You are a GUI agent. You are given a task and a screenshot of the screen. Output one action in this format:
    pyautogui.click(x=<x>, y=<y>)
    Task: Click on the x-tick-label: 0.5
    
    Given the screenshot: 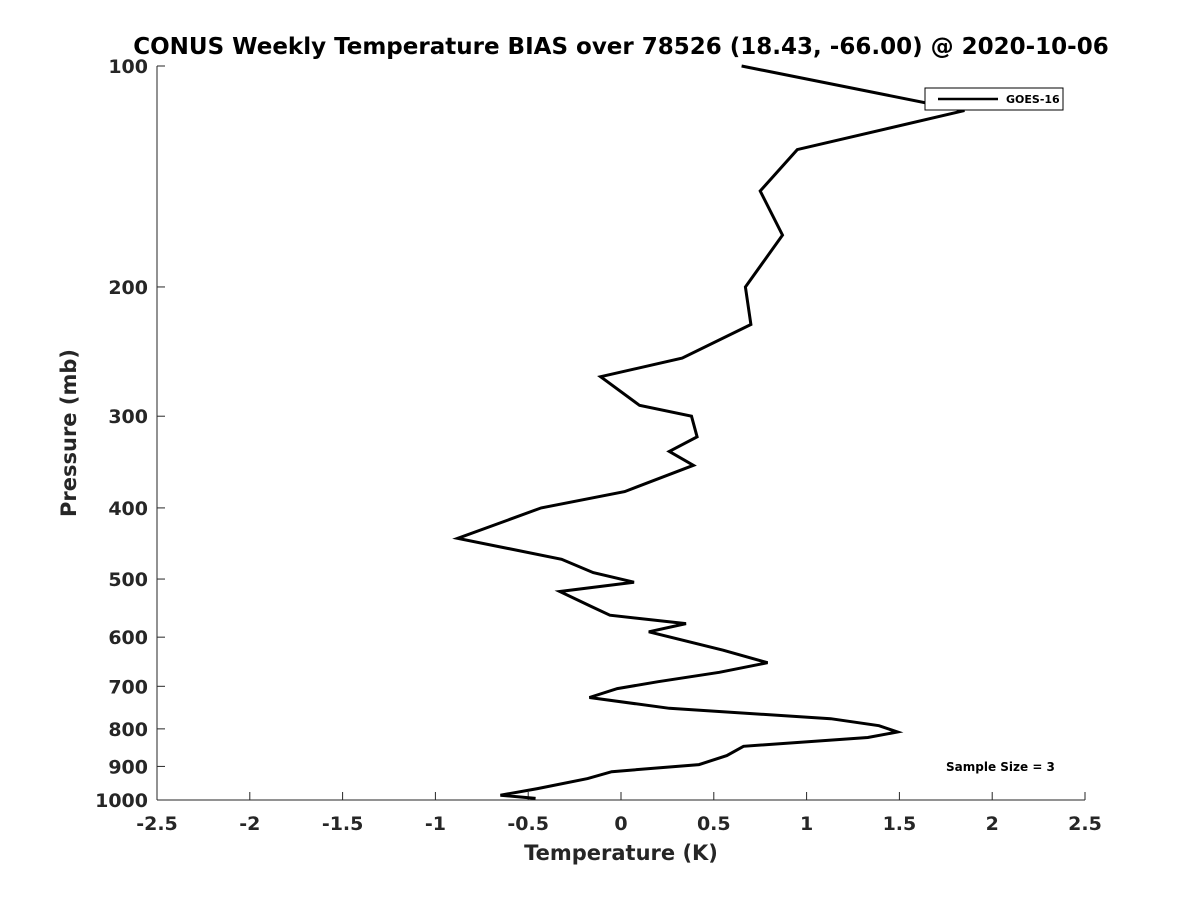 What is the action you would take?
    pyautogui.click(x=714, y=824)
    